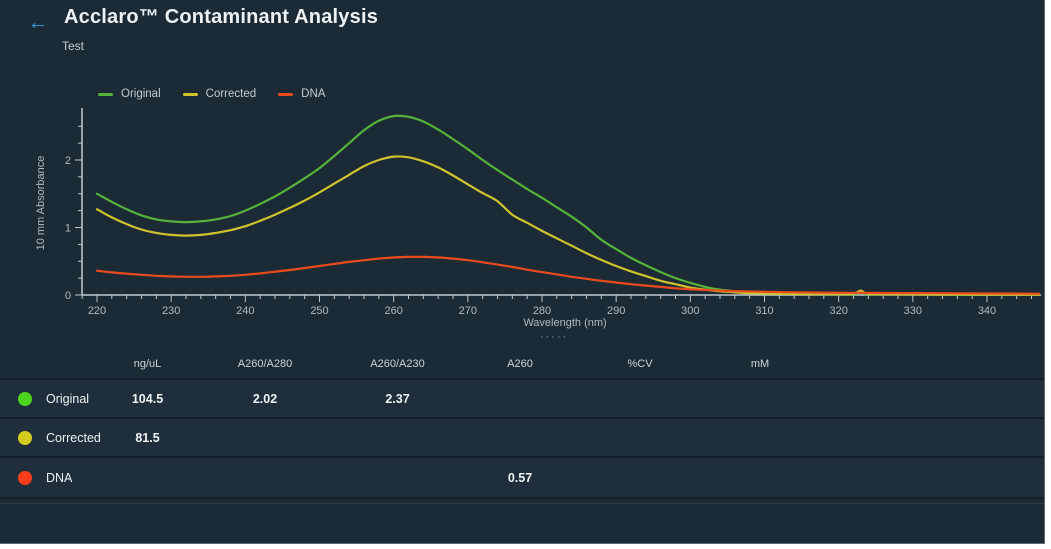  I want to click on value-cell: 2.37, so click(397, 398).